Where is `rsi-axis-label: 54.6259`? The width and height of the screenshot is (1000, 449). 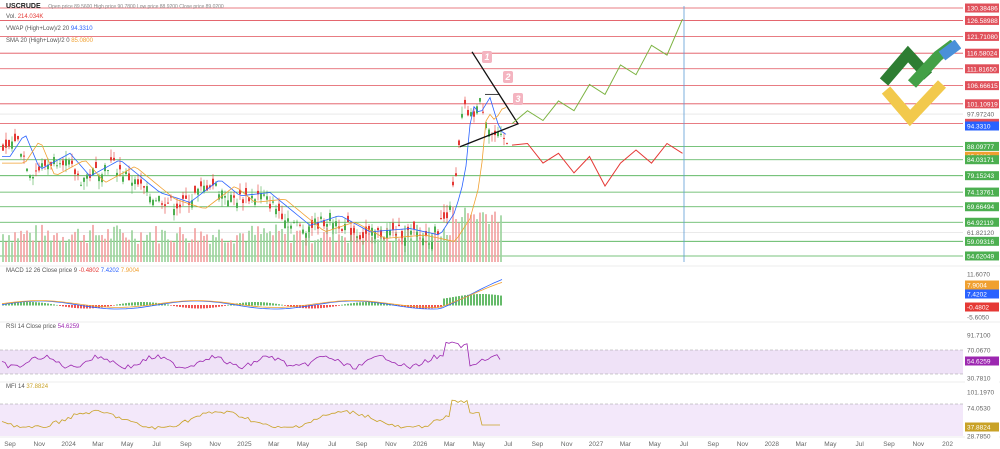 rsi-axis-label: 54.6259 is located at coordinates (979, 362).